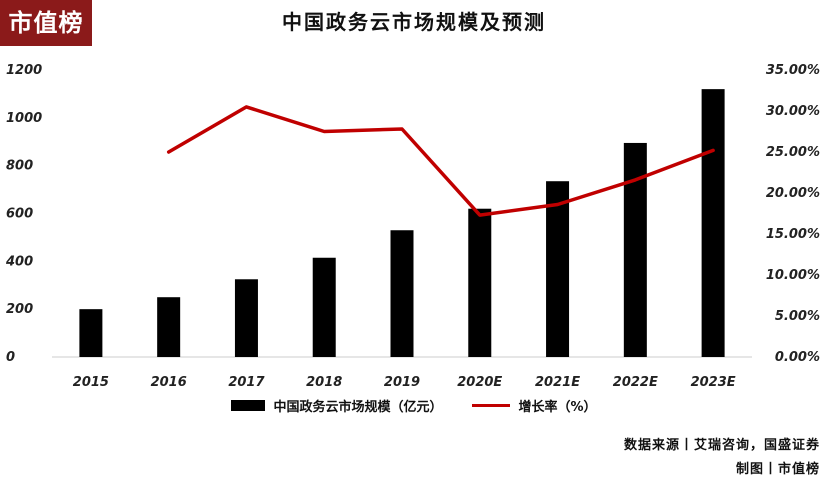 This screenshot has width=828, height=480. I want to click on left-tick-label: 400, so click(19, 261).